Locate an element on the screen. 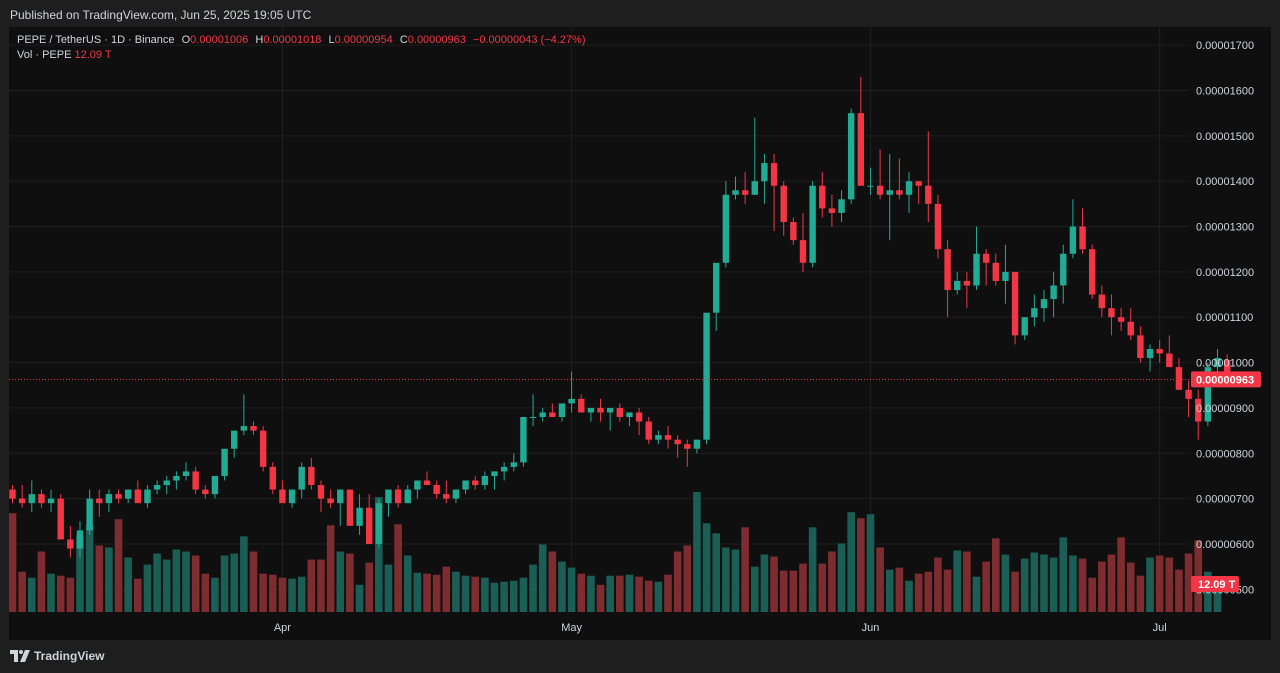  brand-name: TradingView is located at coordinates (69, 656).